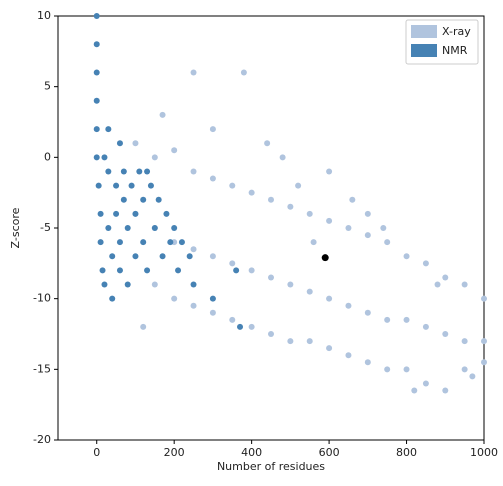 The image size is (503, 486). What do you see at coordinates (42, 368) in the screenshot?
I see `y-tick-label: -15` at bounding box center [42, 368].